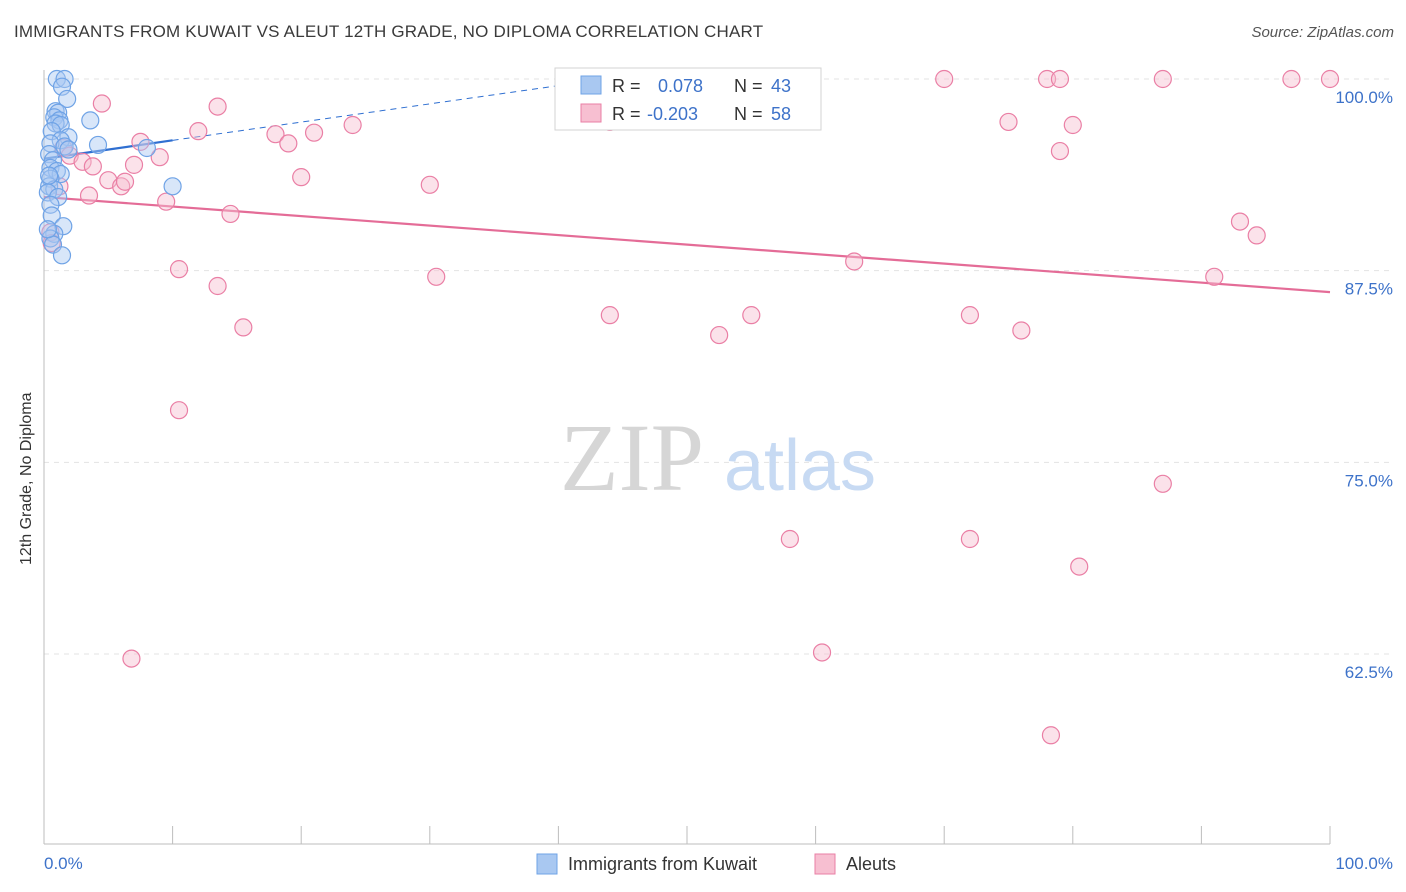  I want to click on legend-swatch-blue, so click(591, 85).